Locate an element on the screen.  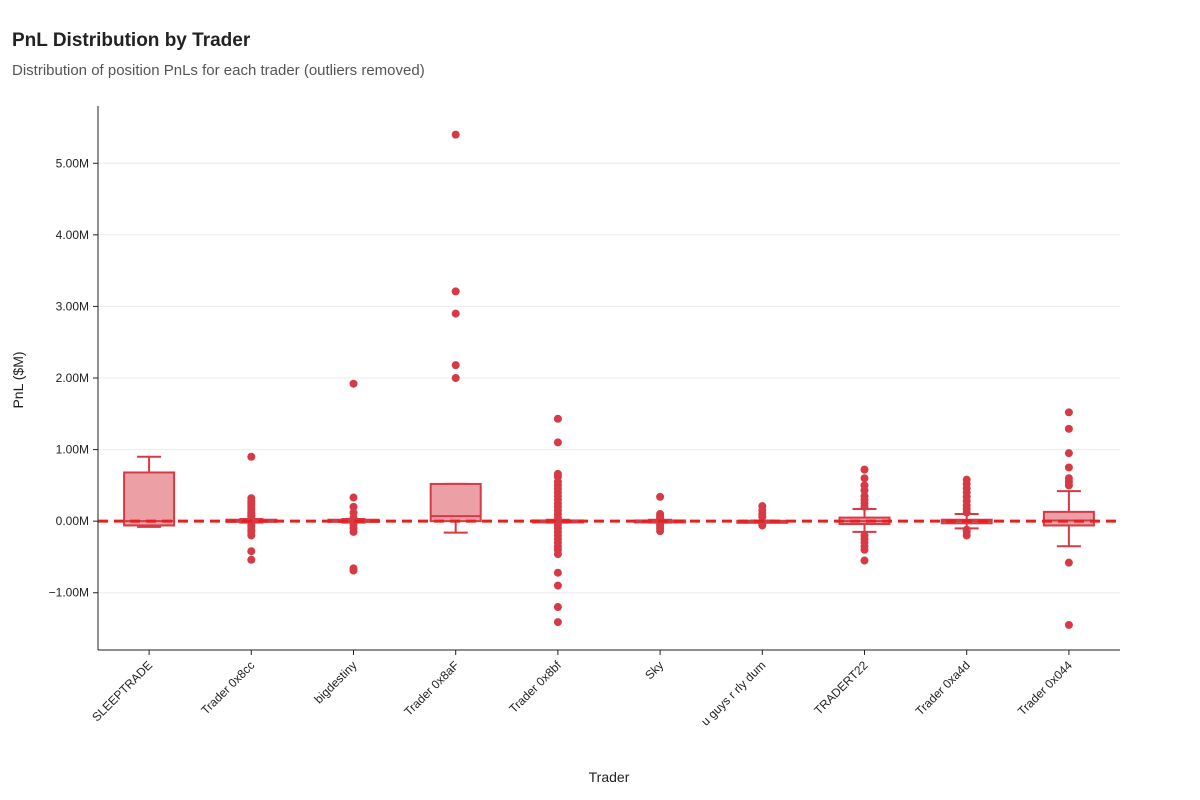
x-tick-label: Trader 0x8cc is located at coordinates (227, 687).